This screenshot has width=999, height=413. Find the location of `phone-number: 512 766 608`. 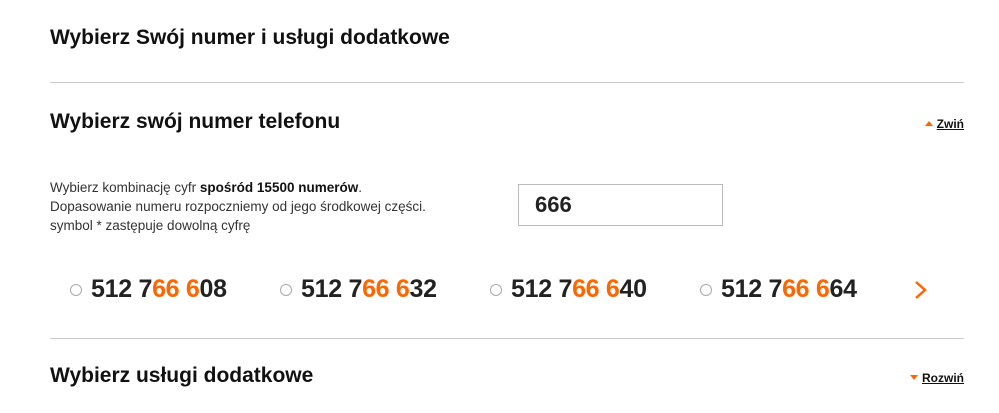

phone-number: 512 766 608 is located at coordinates (159, 289).